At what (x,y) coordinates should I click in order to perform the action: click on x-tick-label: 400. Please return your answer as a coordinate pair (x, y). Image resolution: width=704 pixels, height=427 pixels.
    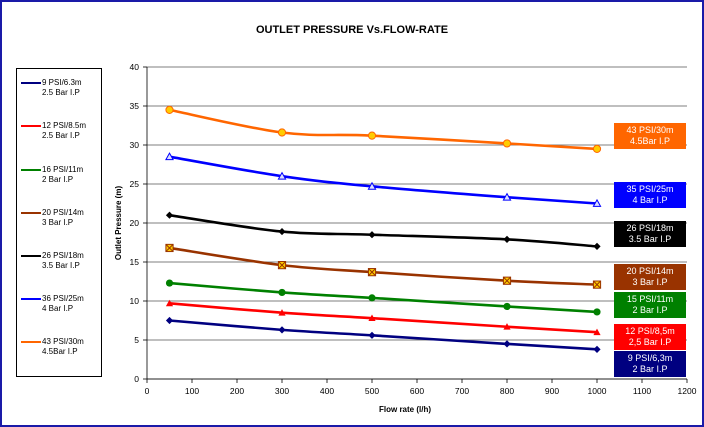
    Looking at the image, I should click on (327, 391).